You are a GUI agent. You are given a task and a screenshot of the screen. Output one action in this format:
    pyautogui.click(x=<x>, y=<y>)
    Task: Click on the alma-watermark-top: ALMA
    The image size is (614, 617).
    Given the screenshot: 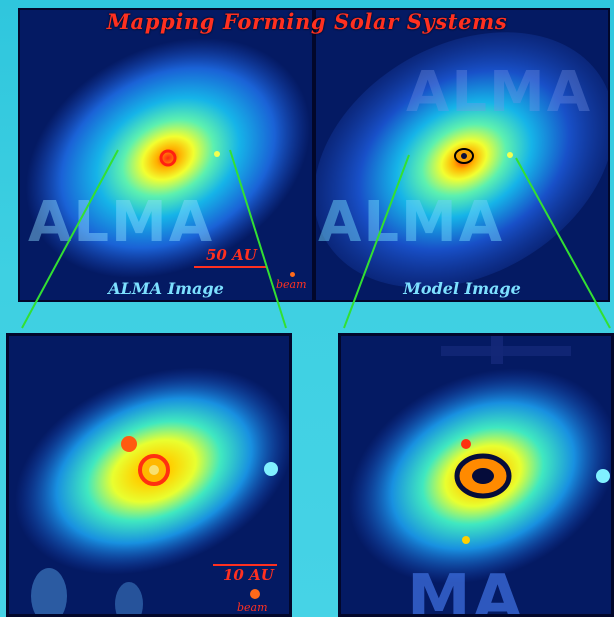 What is the action you would take?
    pyautogui.click(x=499, y=92)
    